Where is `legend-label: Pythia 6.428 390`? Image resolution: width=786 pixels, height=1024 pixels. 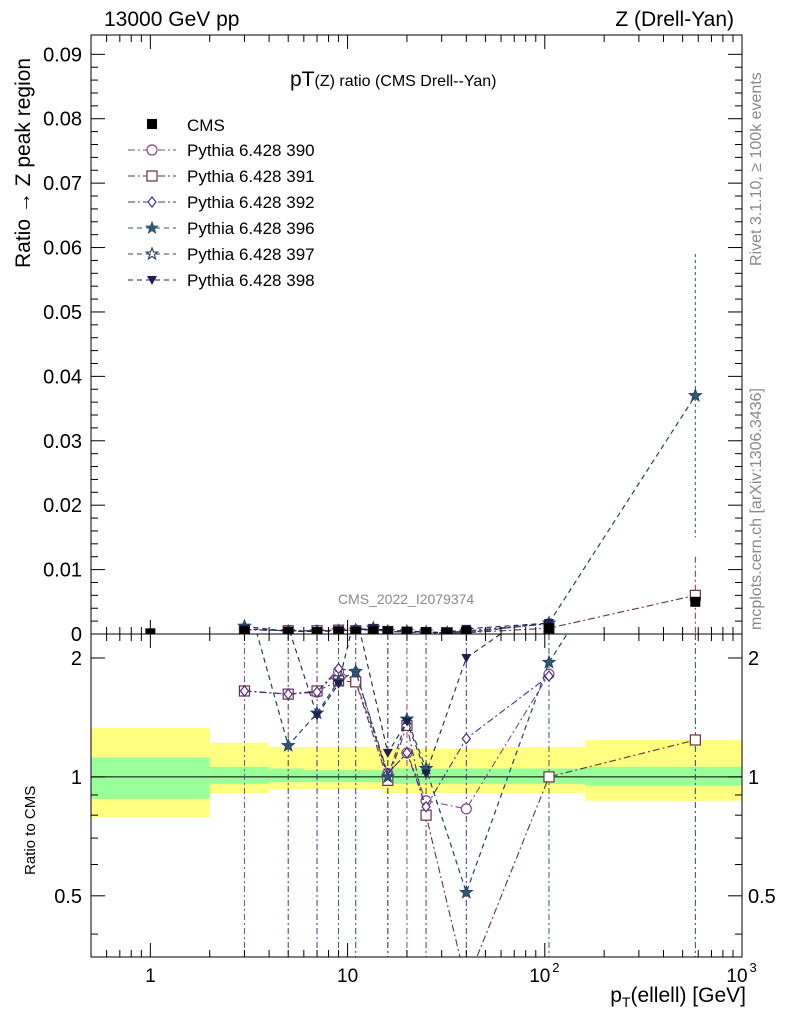
legend-label: Pythia 6.428 390 is located at coordinates (251, 150).